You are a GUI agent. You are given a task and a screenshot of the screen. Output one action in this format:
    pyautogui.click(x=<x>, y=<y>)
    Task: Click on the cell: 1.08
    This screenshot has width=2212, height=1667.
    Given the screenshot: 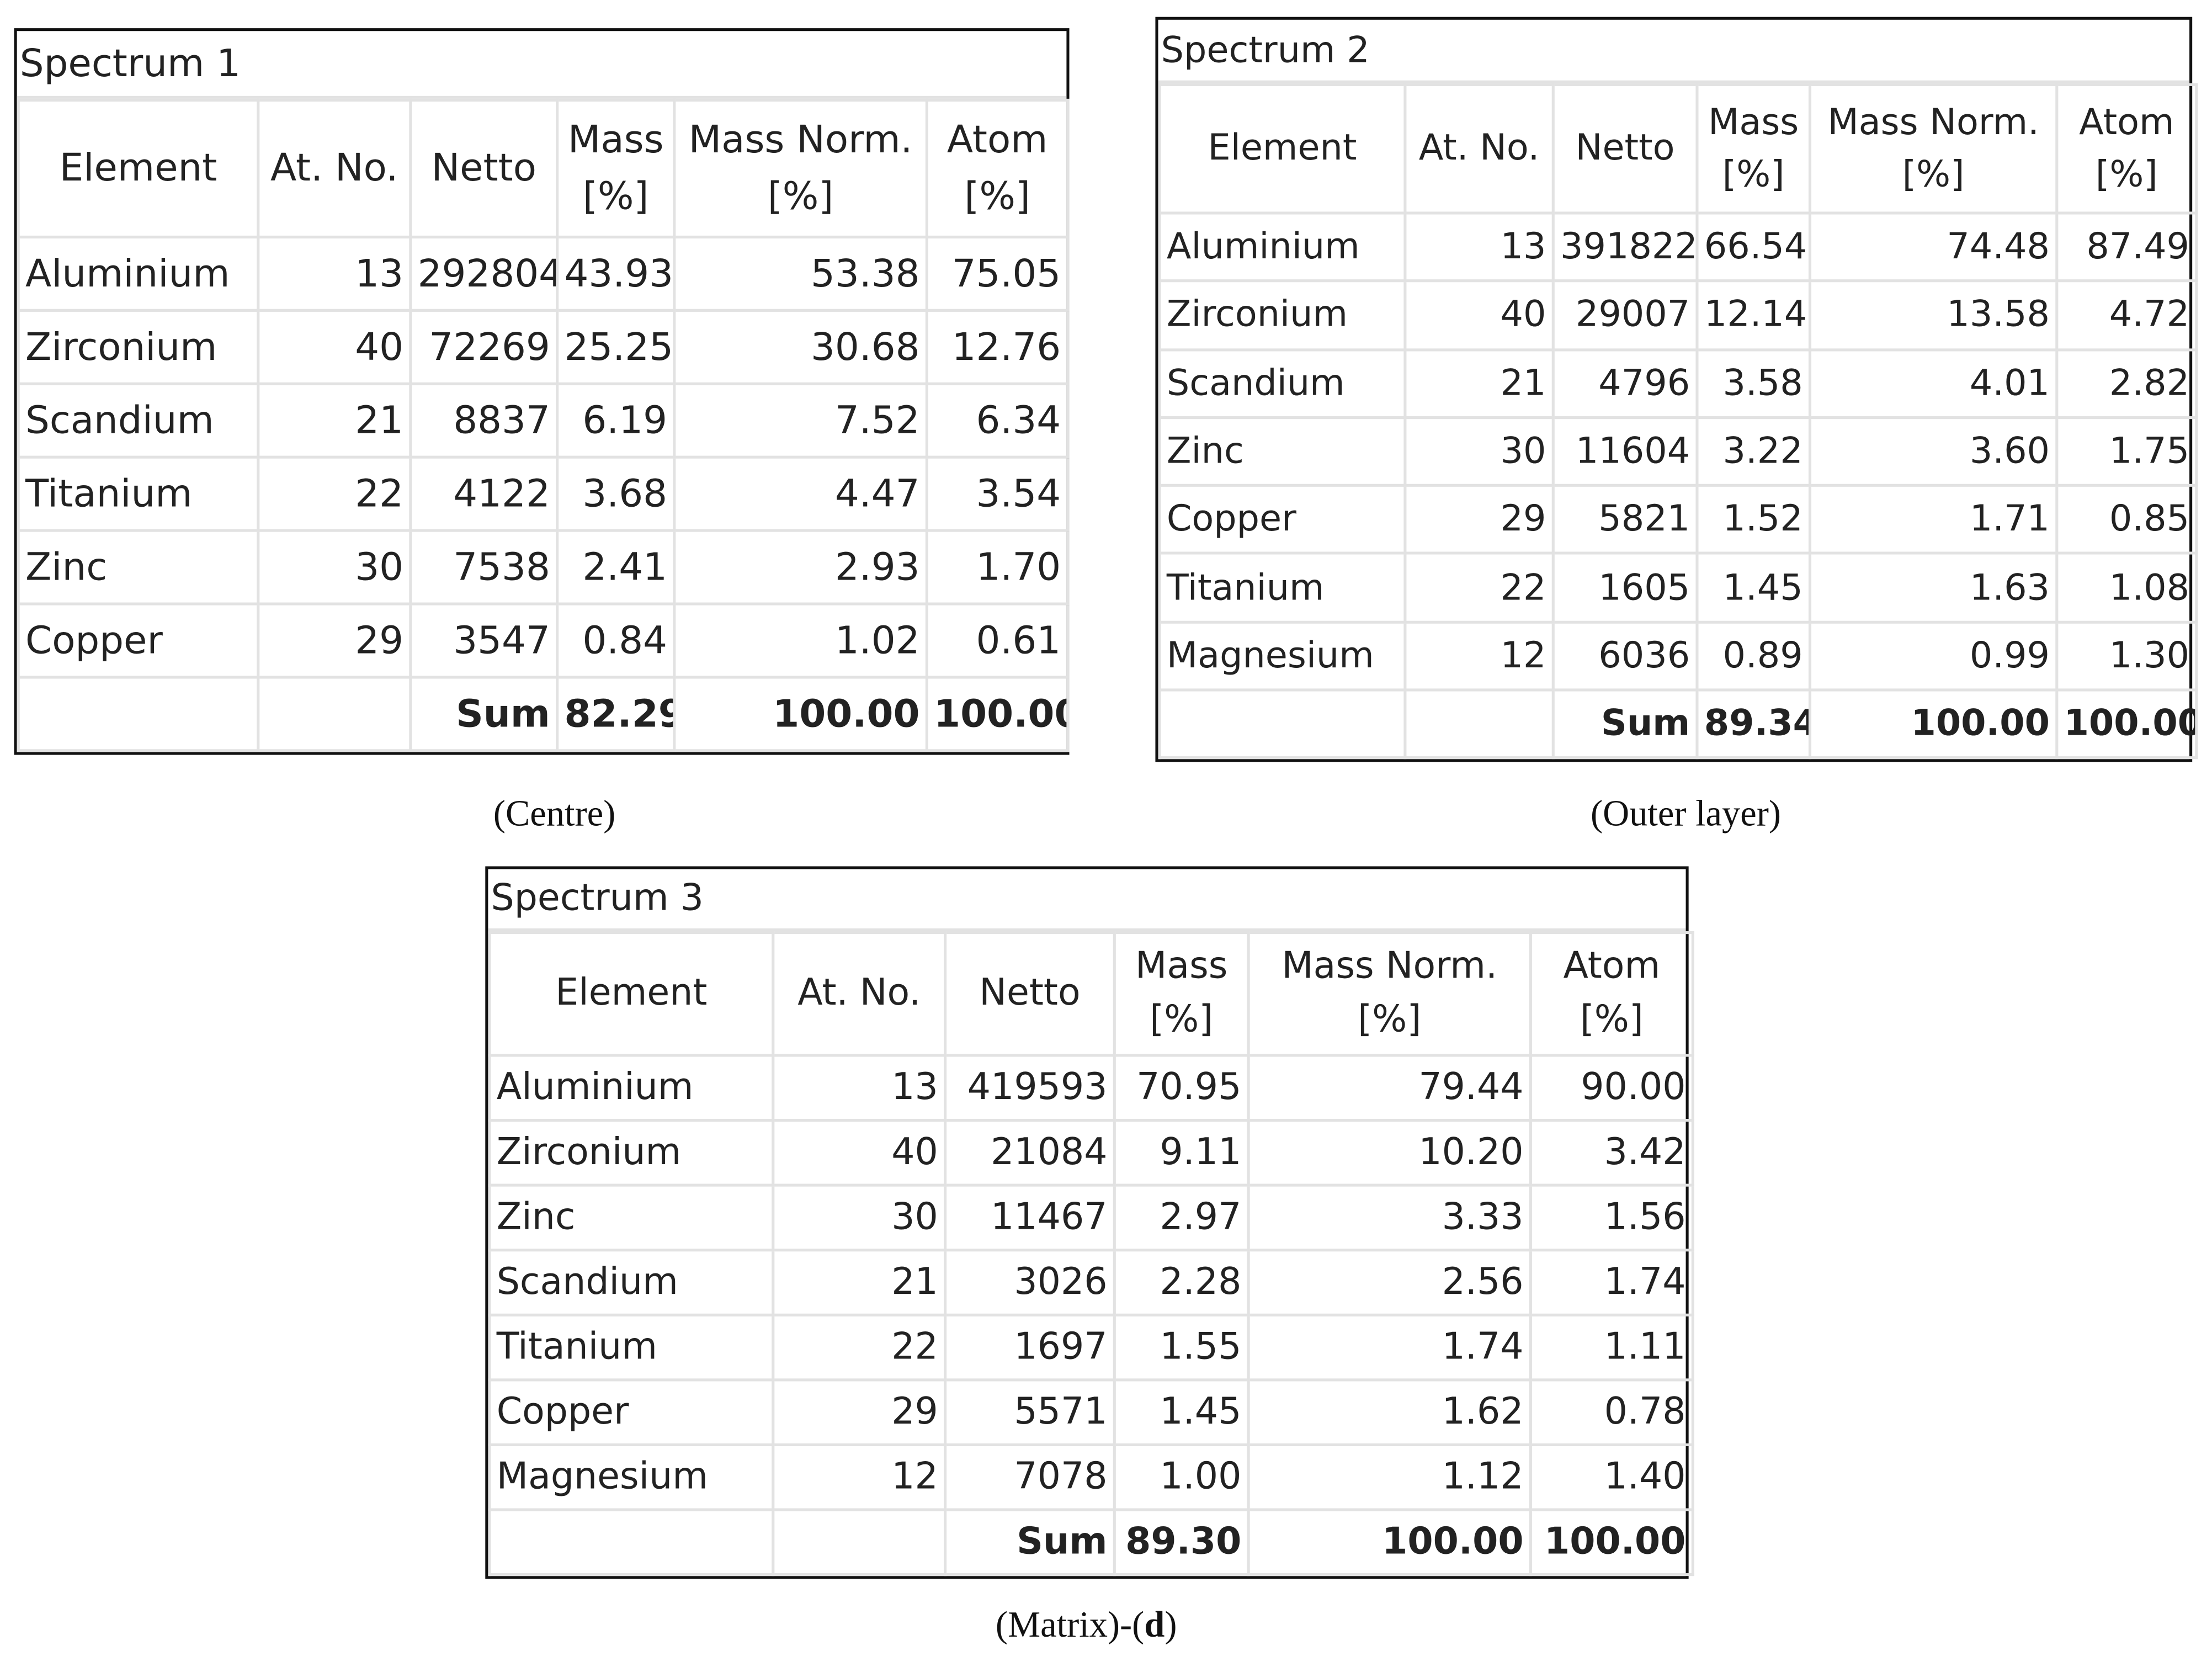 What is the action you would take?
    pyautogui.click(x=2126, y=588)
    